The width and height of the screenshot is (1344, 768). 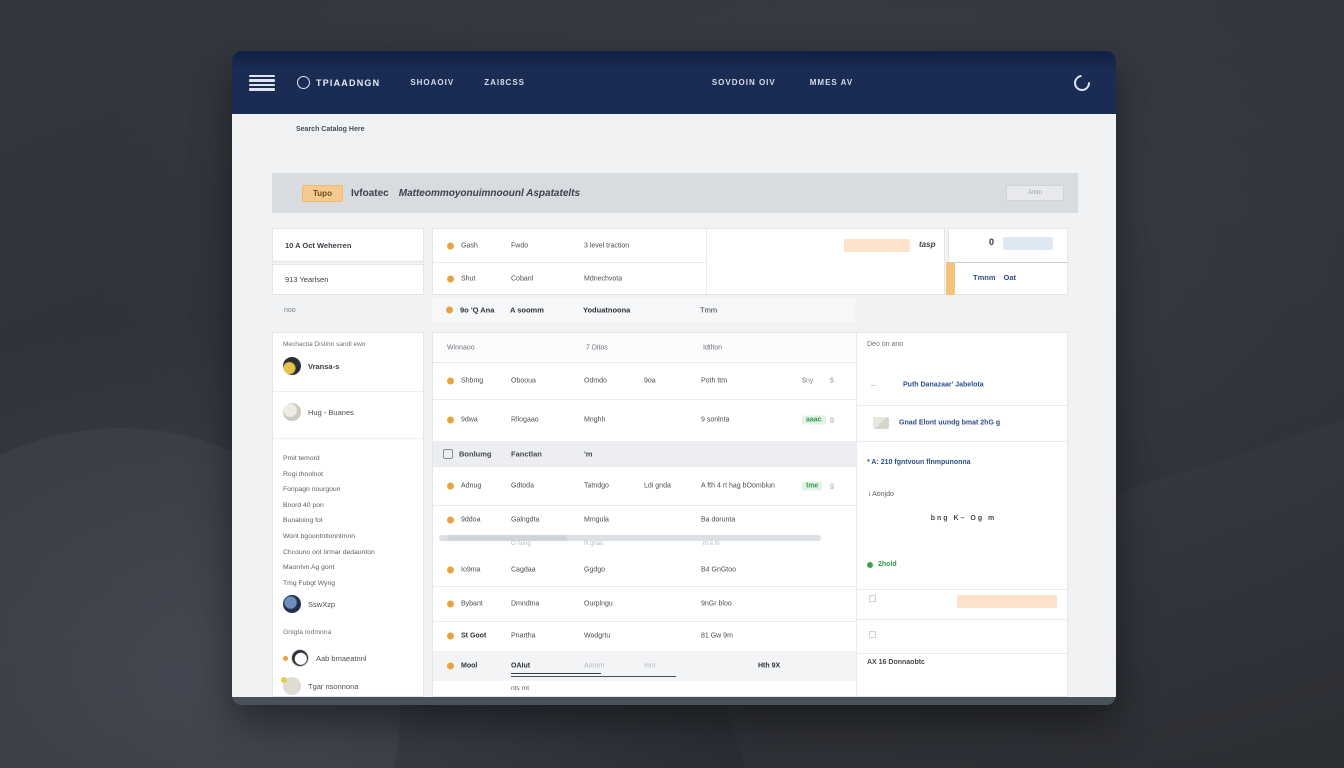 What do you see at coordinates (329, 552) in the screenshot?
I see `directory-link: Chcouno ont tirmar dedaunton` at bounding box center [329, 552].